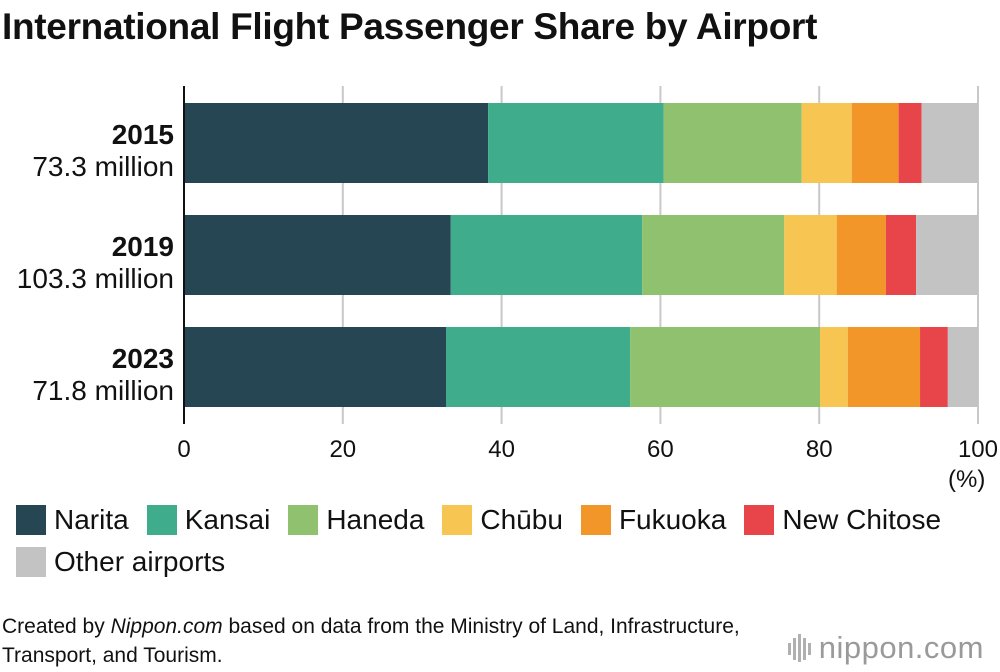  Describe the element at coordinates (949, 143) in the screenshot. I see `bar-2015-other-airports` at that location.